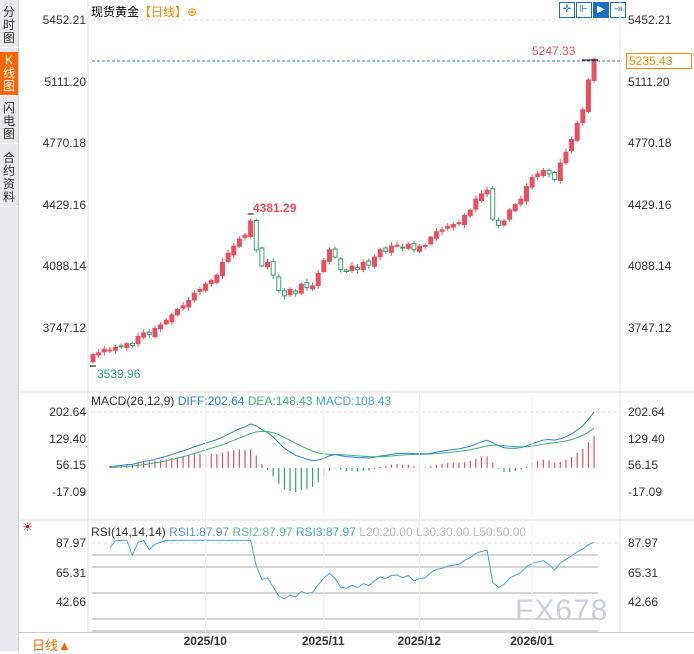  What do you see at coordinates (650, 328) in the screenshot?
I see `price-axis-label-right: 3747.12` at bounding box center [650, 328].